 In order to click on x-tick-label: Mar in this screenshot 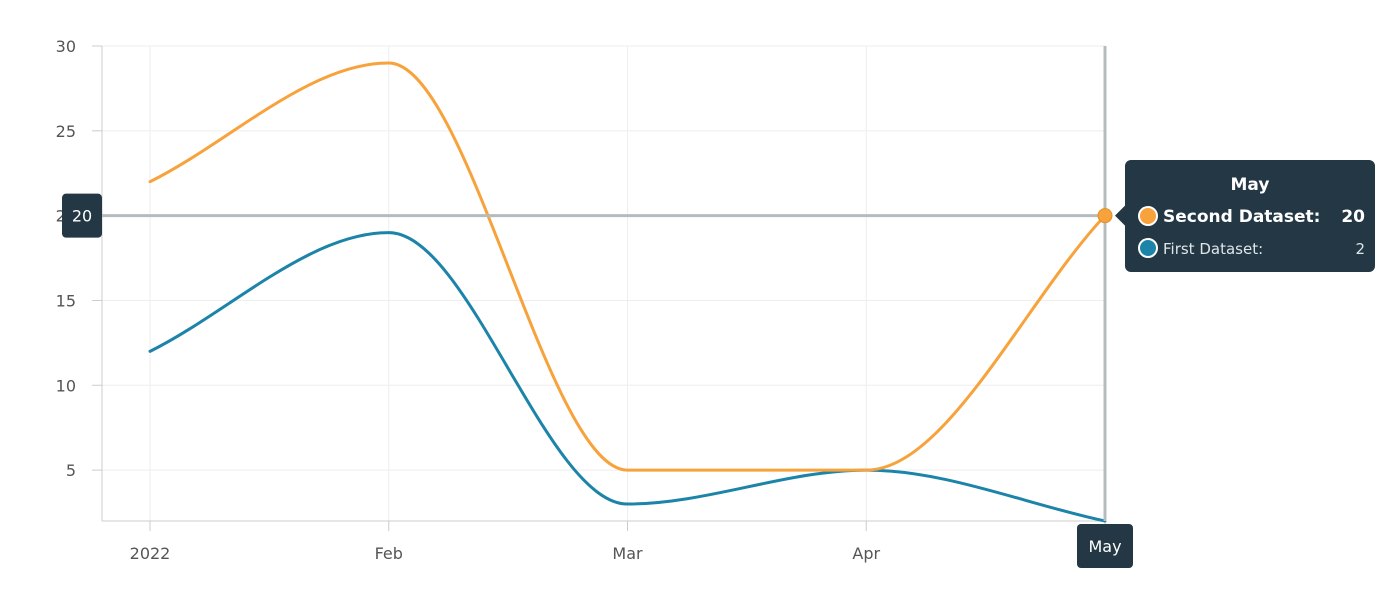, I will do `click(627, 553)`.